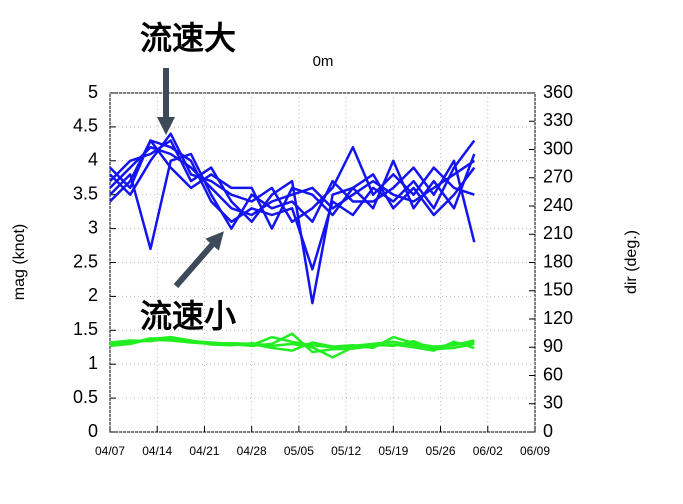 Image resolution: width=683 pixels, height=504 pixels. I want to click on y-axis-label: mag (knot), so click(19, 262).